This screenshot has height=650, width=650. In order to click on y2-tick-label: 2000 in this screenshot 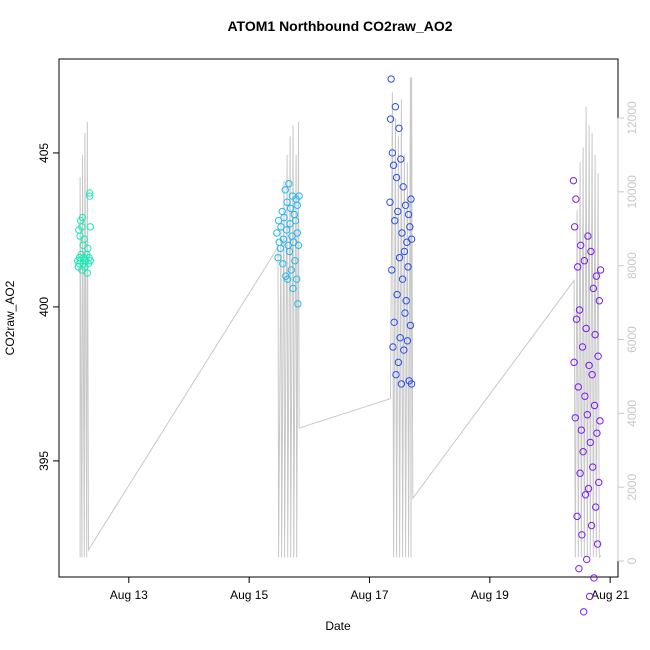, I will do `click(632, 487)`.